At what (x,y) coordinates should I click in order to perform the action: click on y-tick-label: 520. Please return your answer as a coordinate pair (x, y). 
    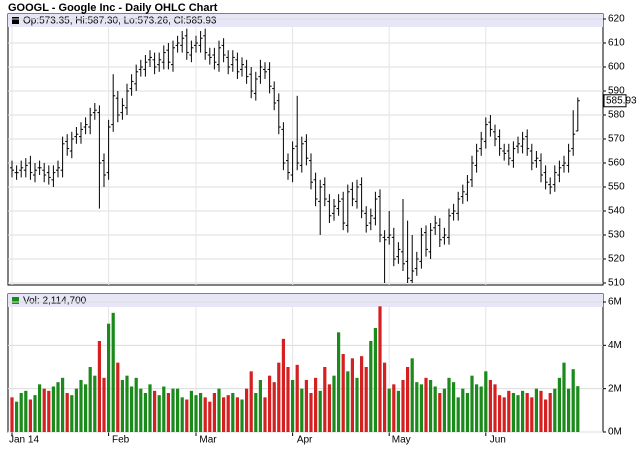
    Looking at the image, I should click on (616, 259).